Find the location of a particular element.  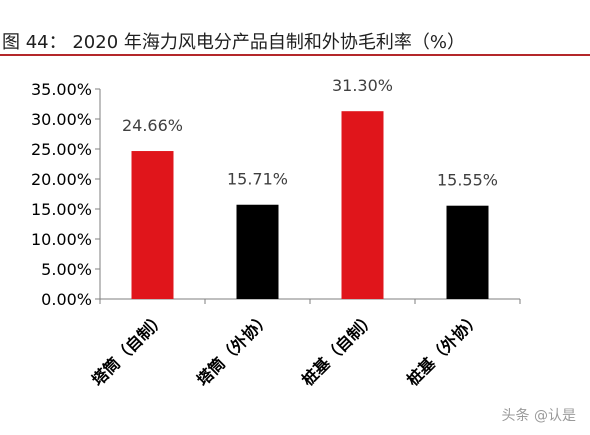

x-tick-label: 桩基（自制） is located at coordinates (338, 348).